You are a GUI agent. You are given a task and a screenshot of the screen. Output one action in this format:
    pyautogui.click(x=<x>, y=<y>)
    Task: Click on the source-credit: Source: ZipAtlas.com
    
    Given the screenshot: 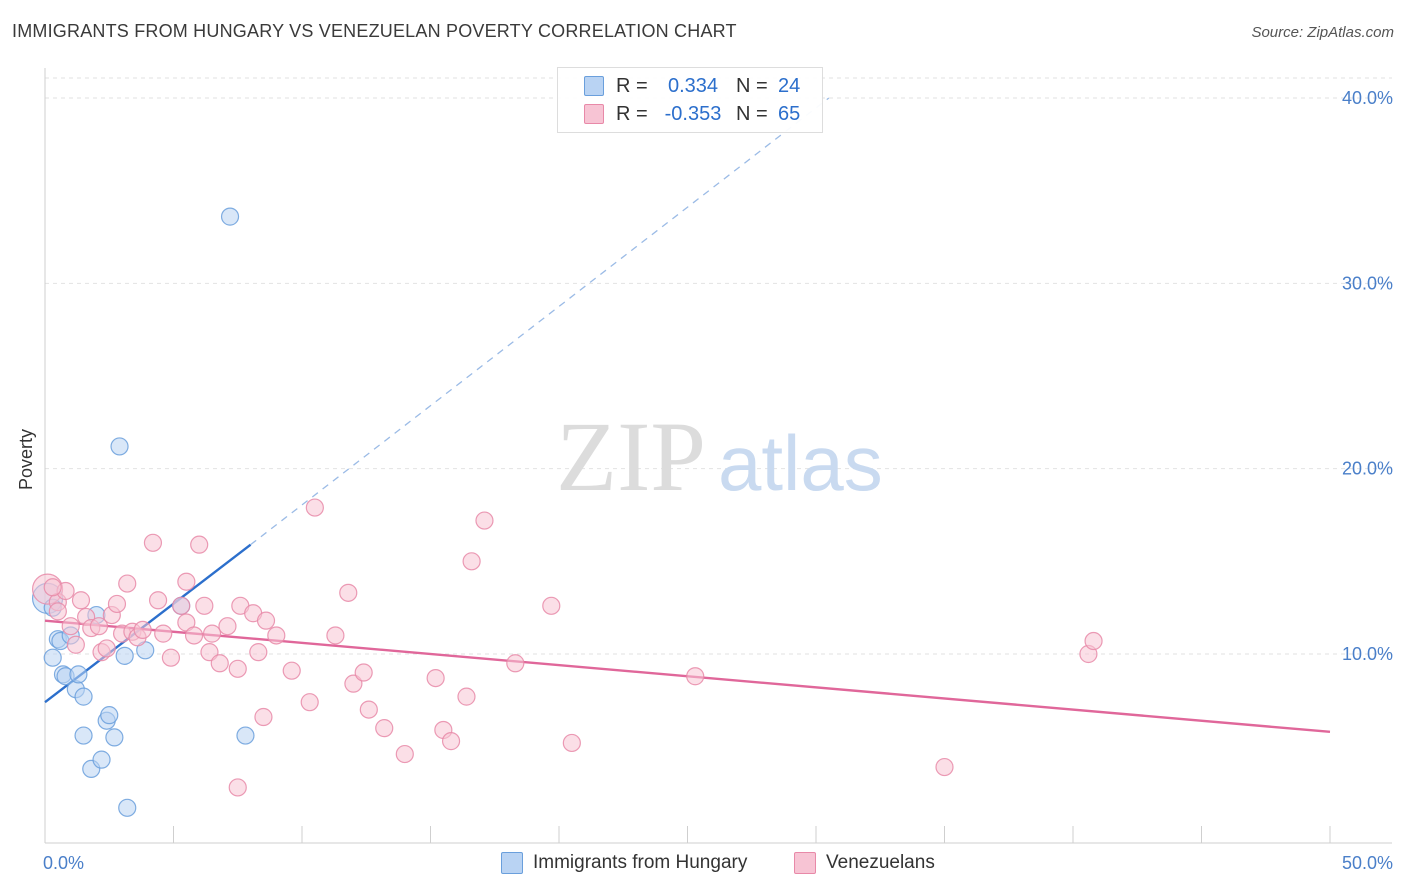 What is the action you would take?
    pyautogui.click(x=1322, y=32)
    